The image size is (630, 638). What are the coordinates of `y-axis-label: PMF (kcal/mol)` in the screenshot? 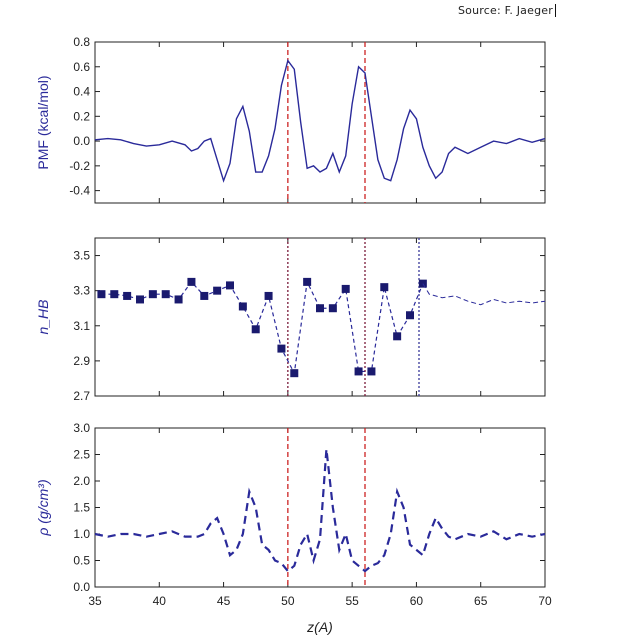 It's located at (43, 122).